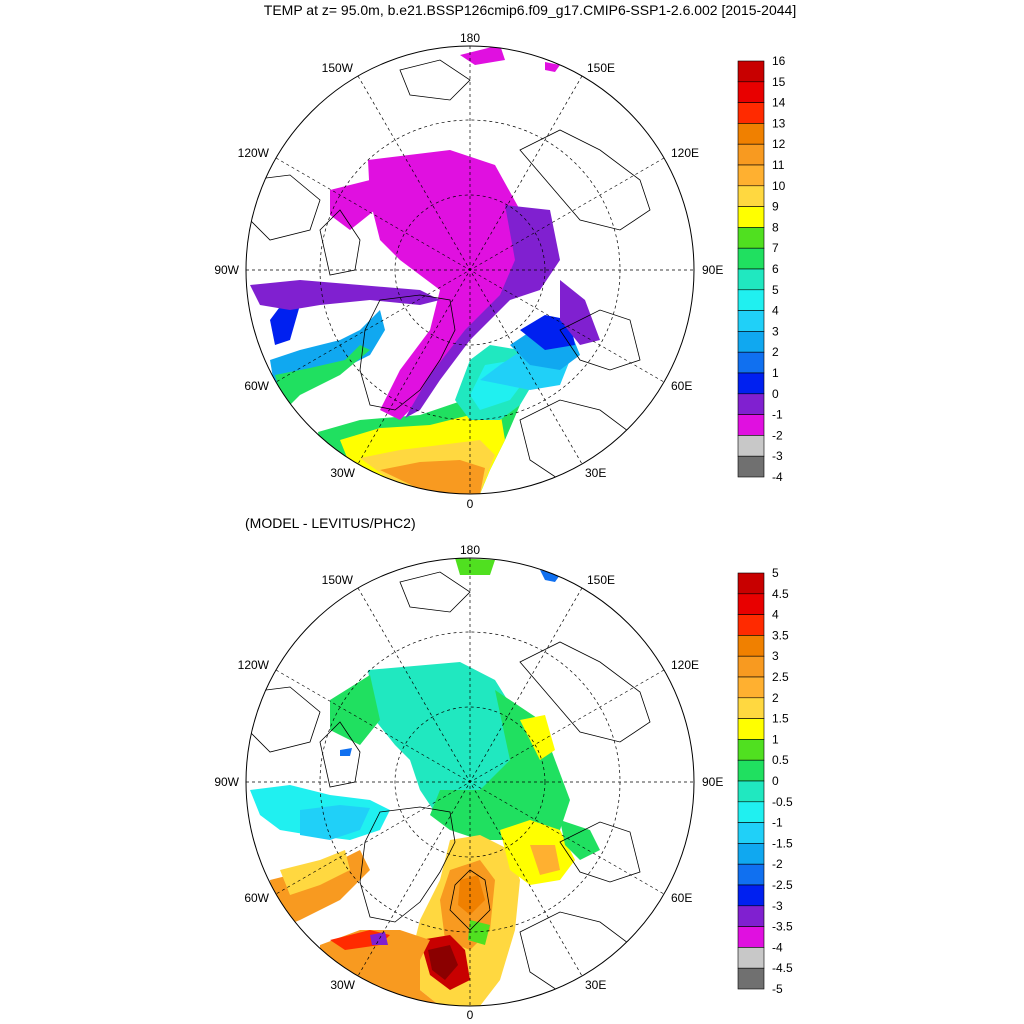 This screenshot has height=1024, width=1024. I want to click on colorbar-tick-label: -1.5, so click(782, 843).